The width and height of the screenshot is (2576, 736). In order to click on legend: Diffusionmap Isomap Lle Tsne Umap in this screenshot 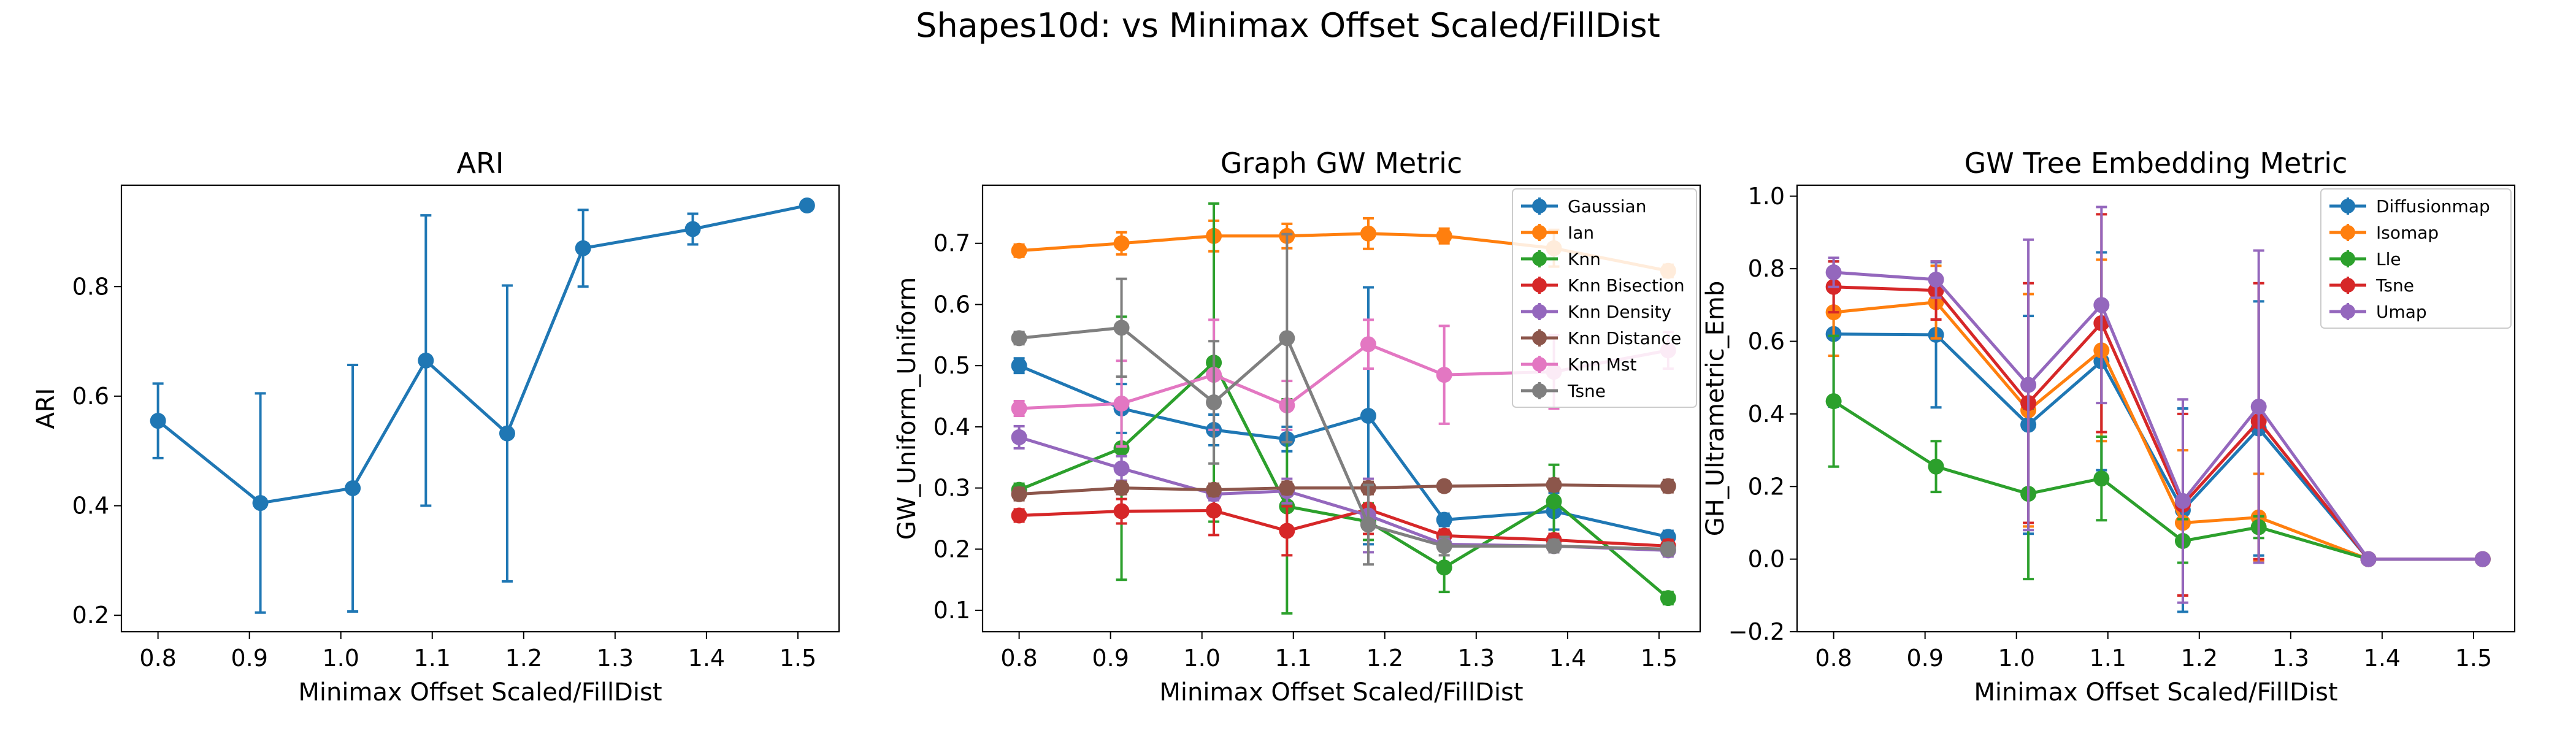, I will do `click(2416, 258)`.